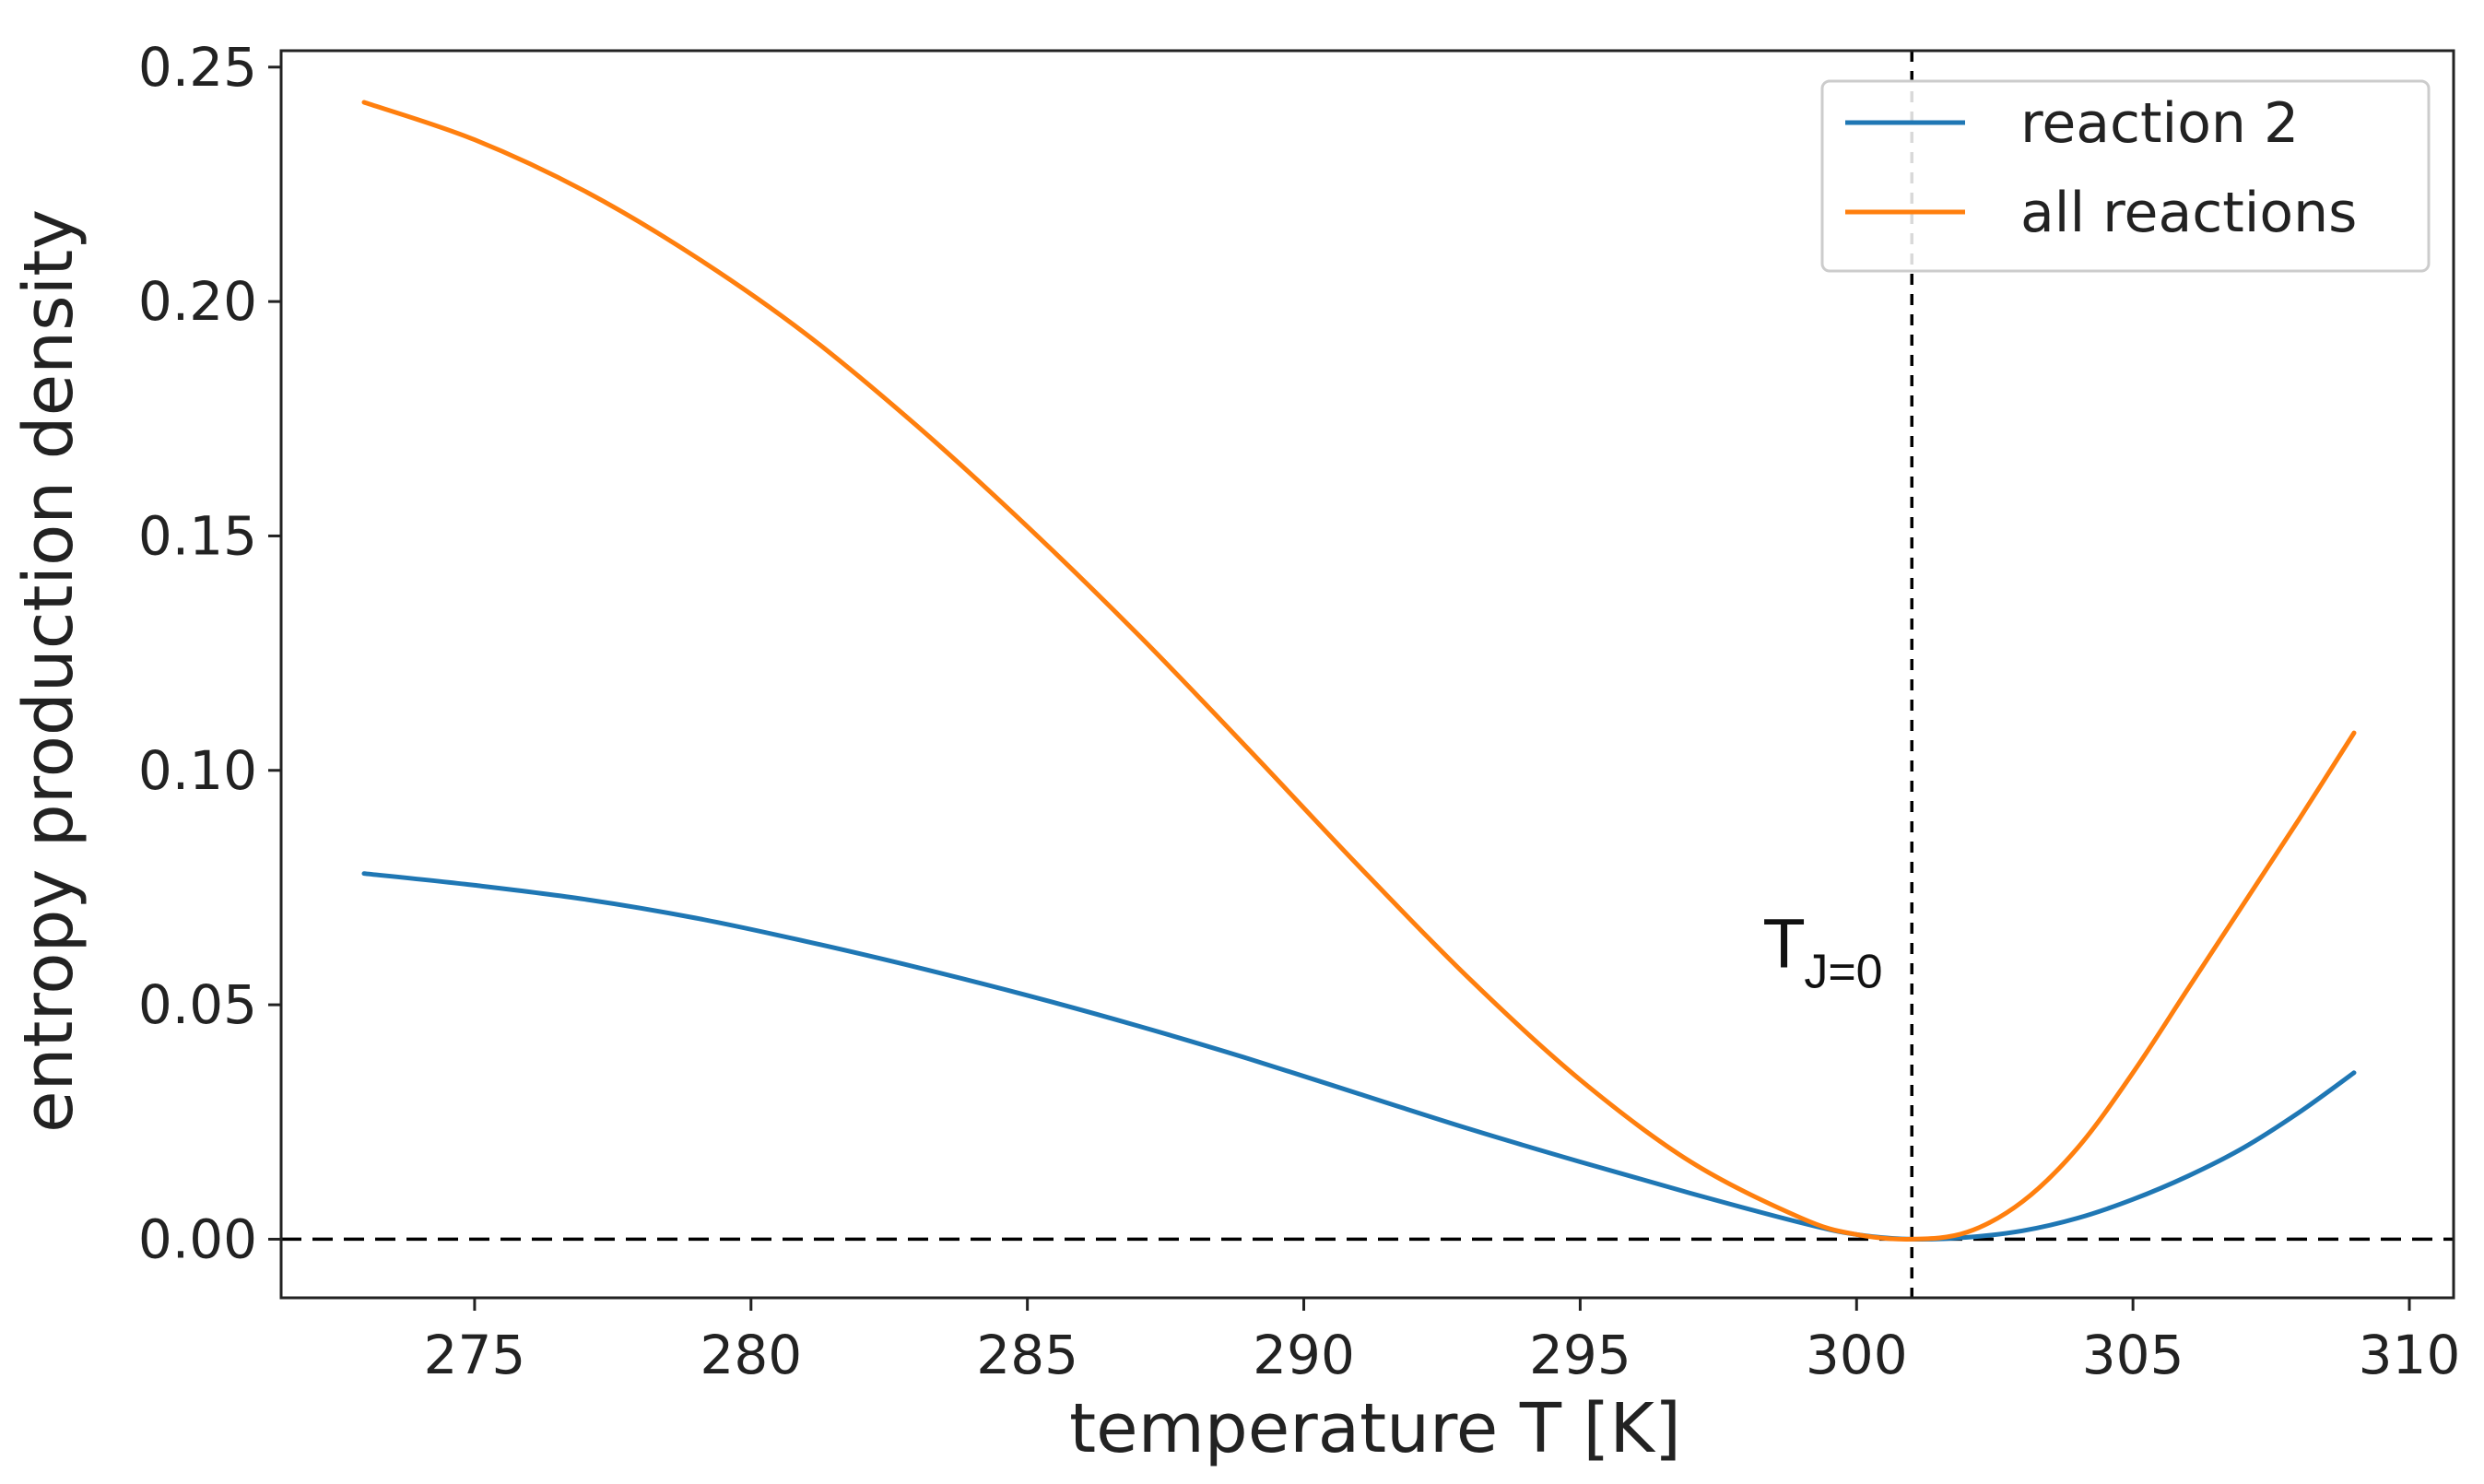 The width and height of the screenshot is (2484, 1484). What do you see at coordinates (1375, 1429) in the screenshot?
I see `x-axis-title: temperature T [K]` at bounding box center [1375, 1429].